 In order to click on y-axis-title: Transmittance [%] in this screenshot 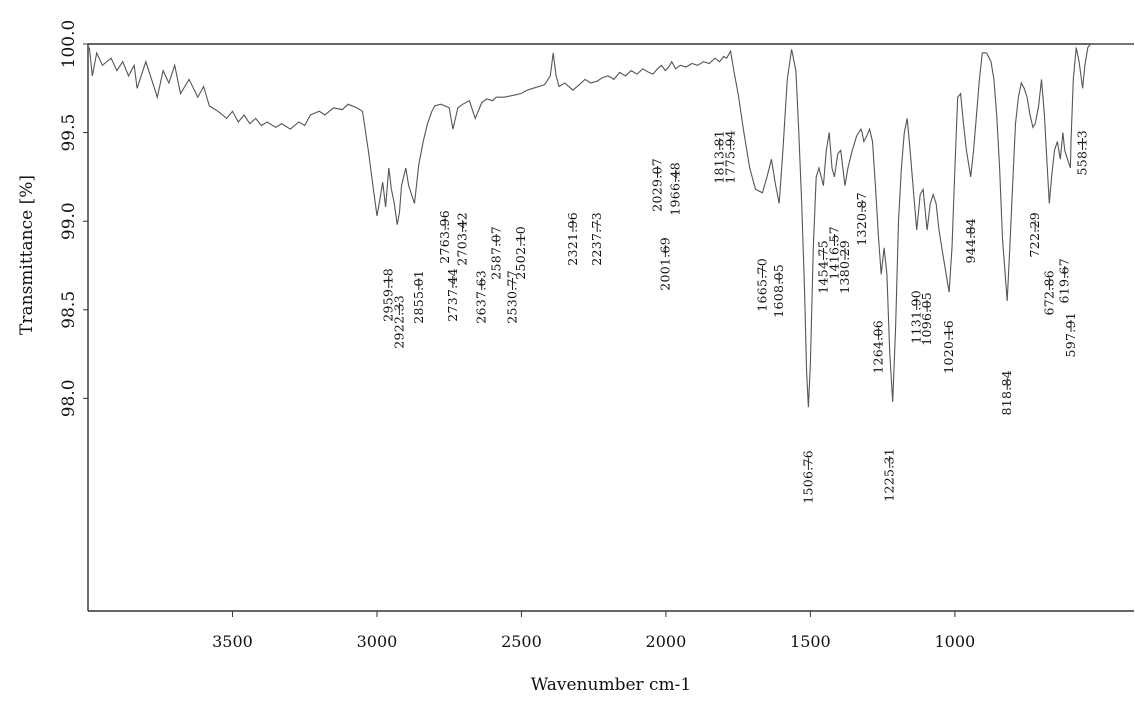, I will do `click(27, 255)`.